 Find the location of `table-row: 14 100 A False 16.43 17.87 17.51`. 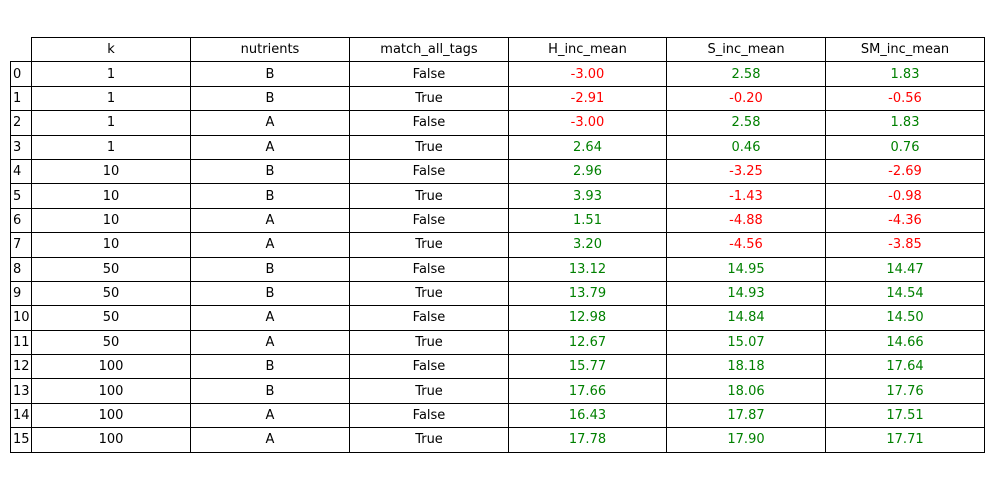

table-row: 14 100 A False 16.43 17.87 17.51 is located at coordinates (497, 415).